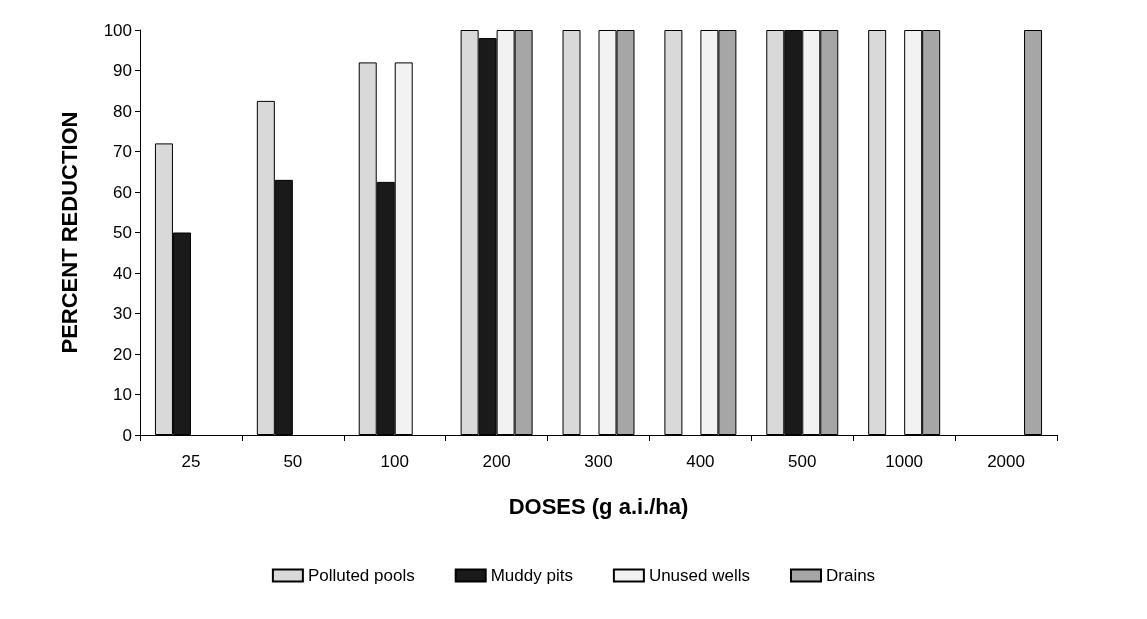 The height and width of the screenshot is (619, 1147). What do you see at coordinates (122, 111) in the screenshot?
I see `y-tick-label: 80` at bounding box center [122, 111].